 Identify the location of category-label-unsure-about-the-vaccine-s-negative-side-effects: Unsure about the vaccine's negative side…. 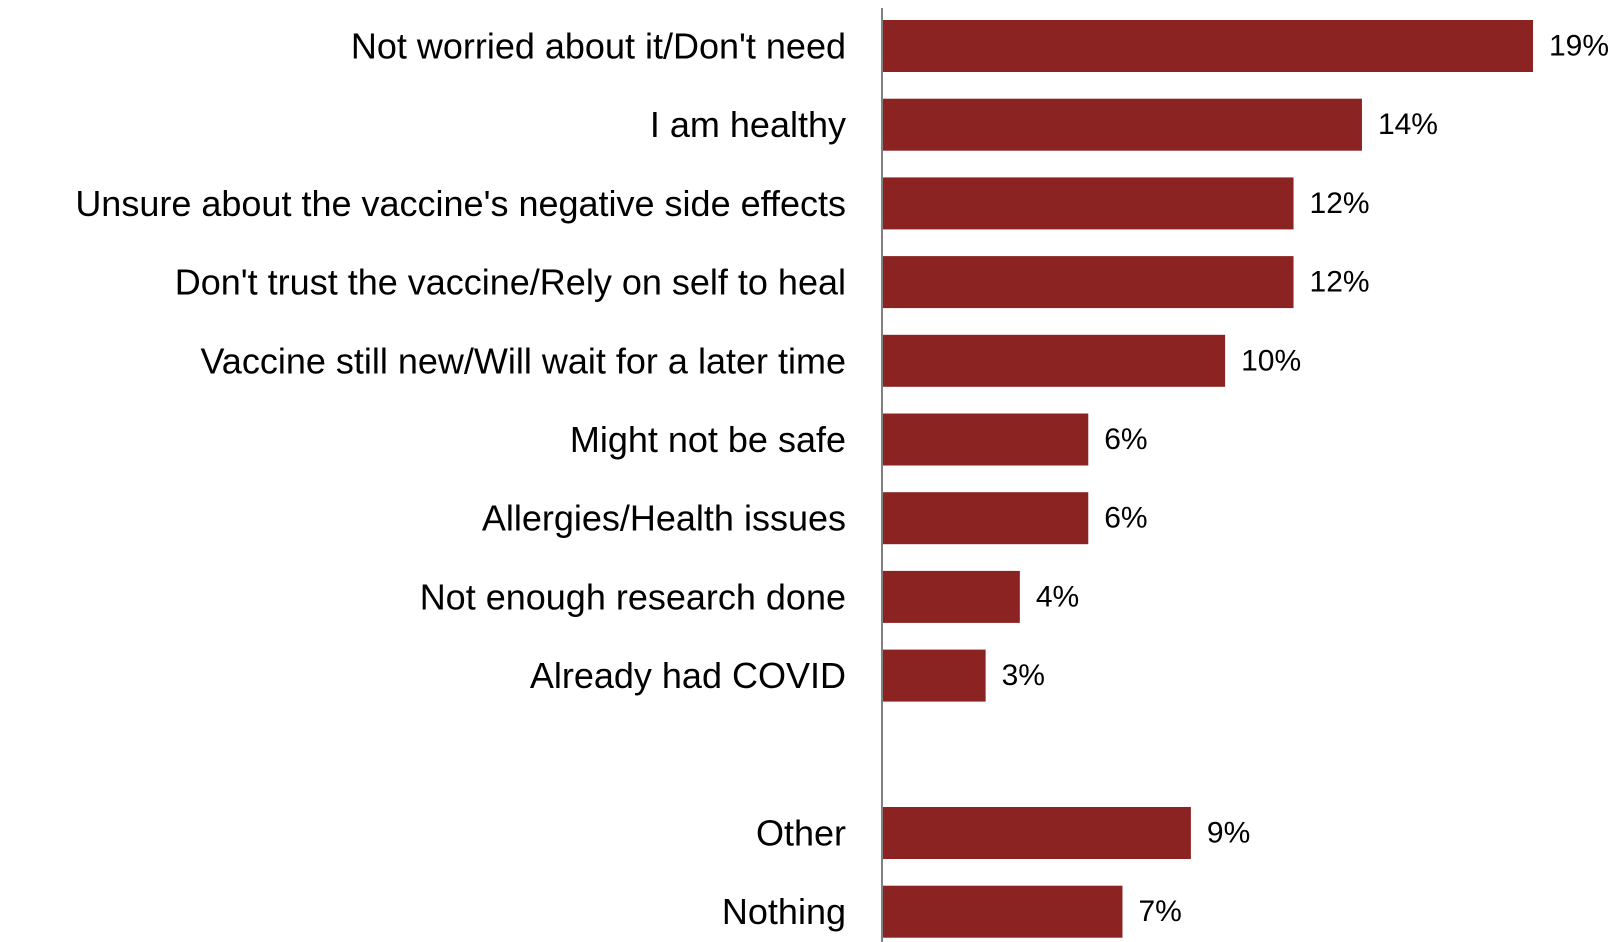
(460, 203).